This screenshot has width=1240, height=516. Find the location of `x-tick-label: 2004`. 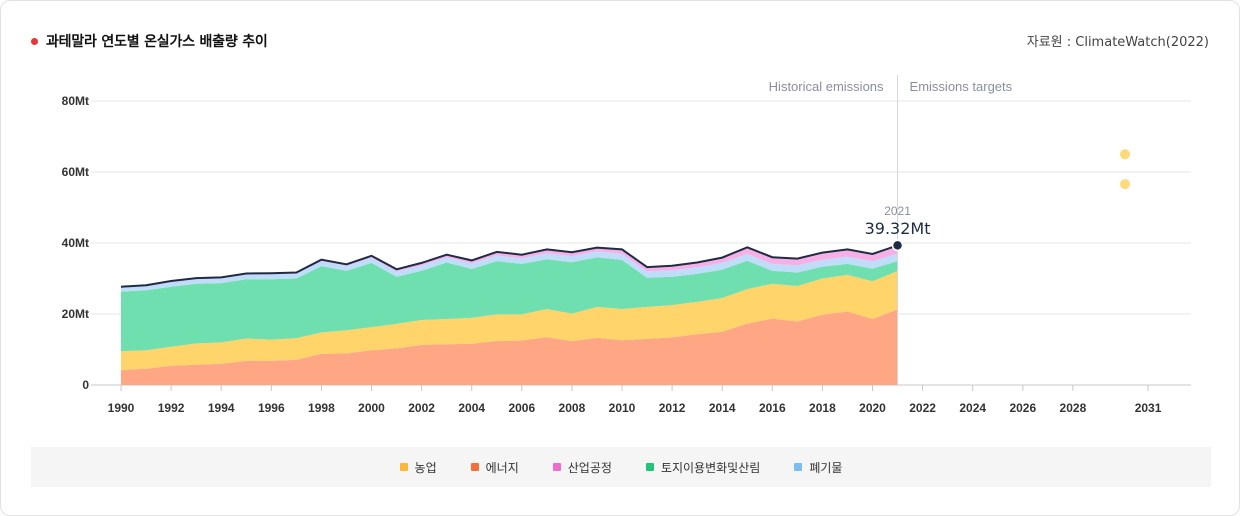

x-tick-label: 2004 is located at coordinates (471, 408).